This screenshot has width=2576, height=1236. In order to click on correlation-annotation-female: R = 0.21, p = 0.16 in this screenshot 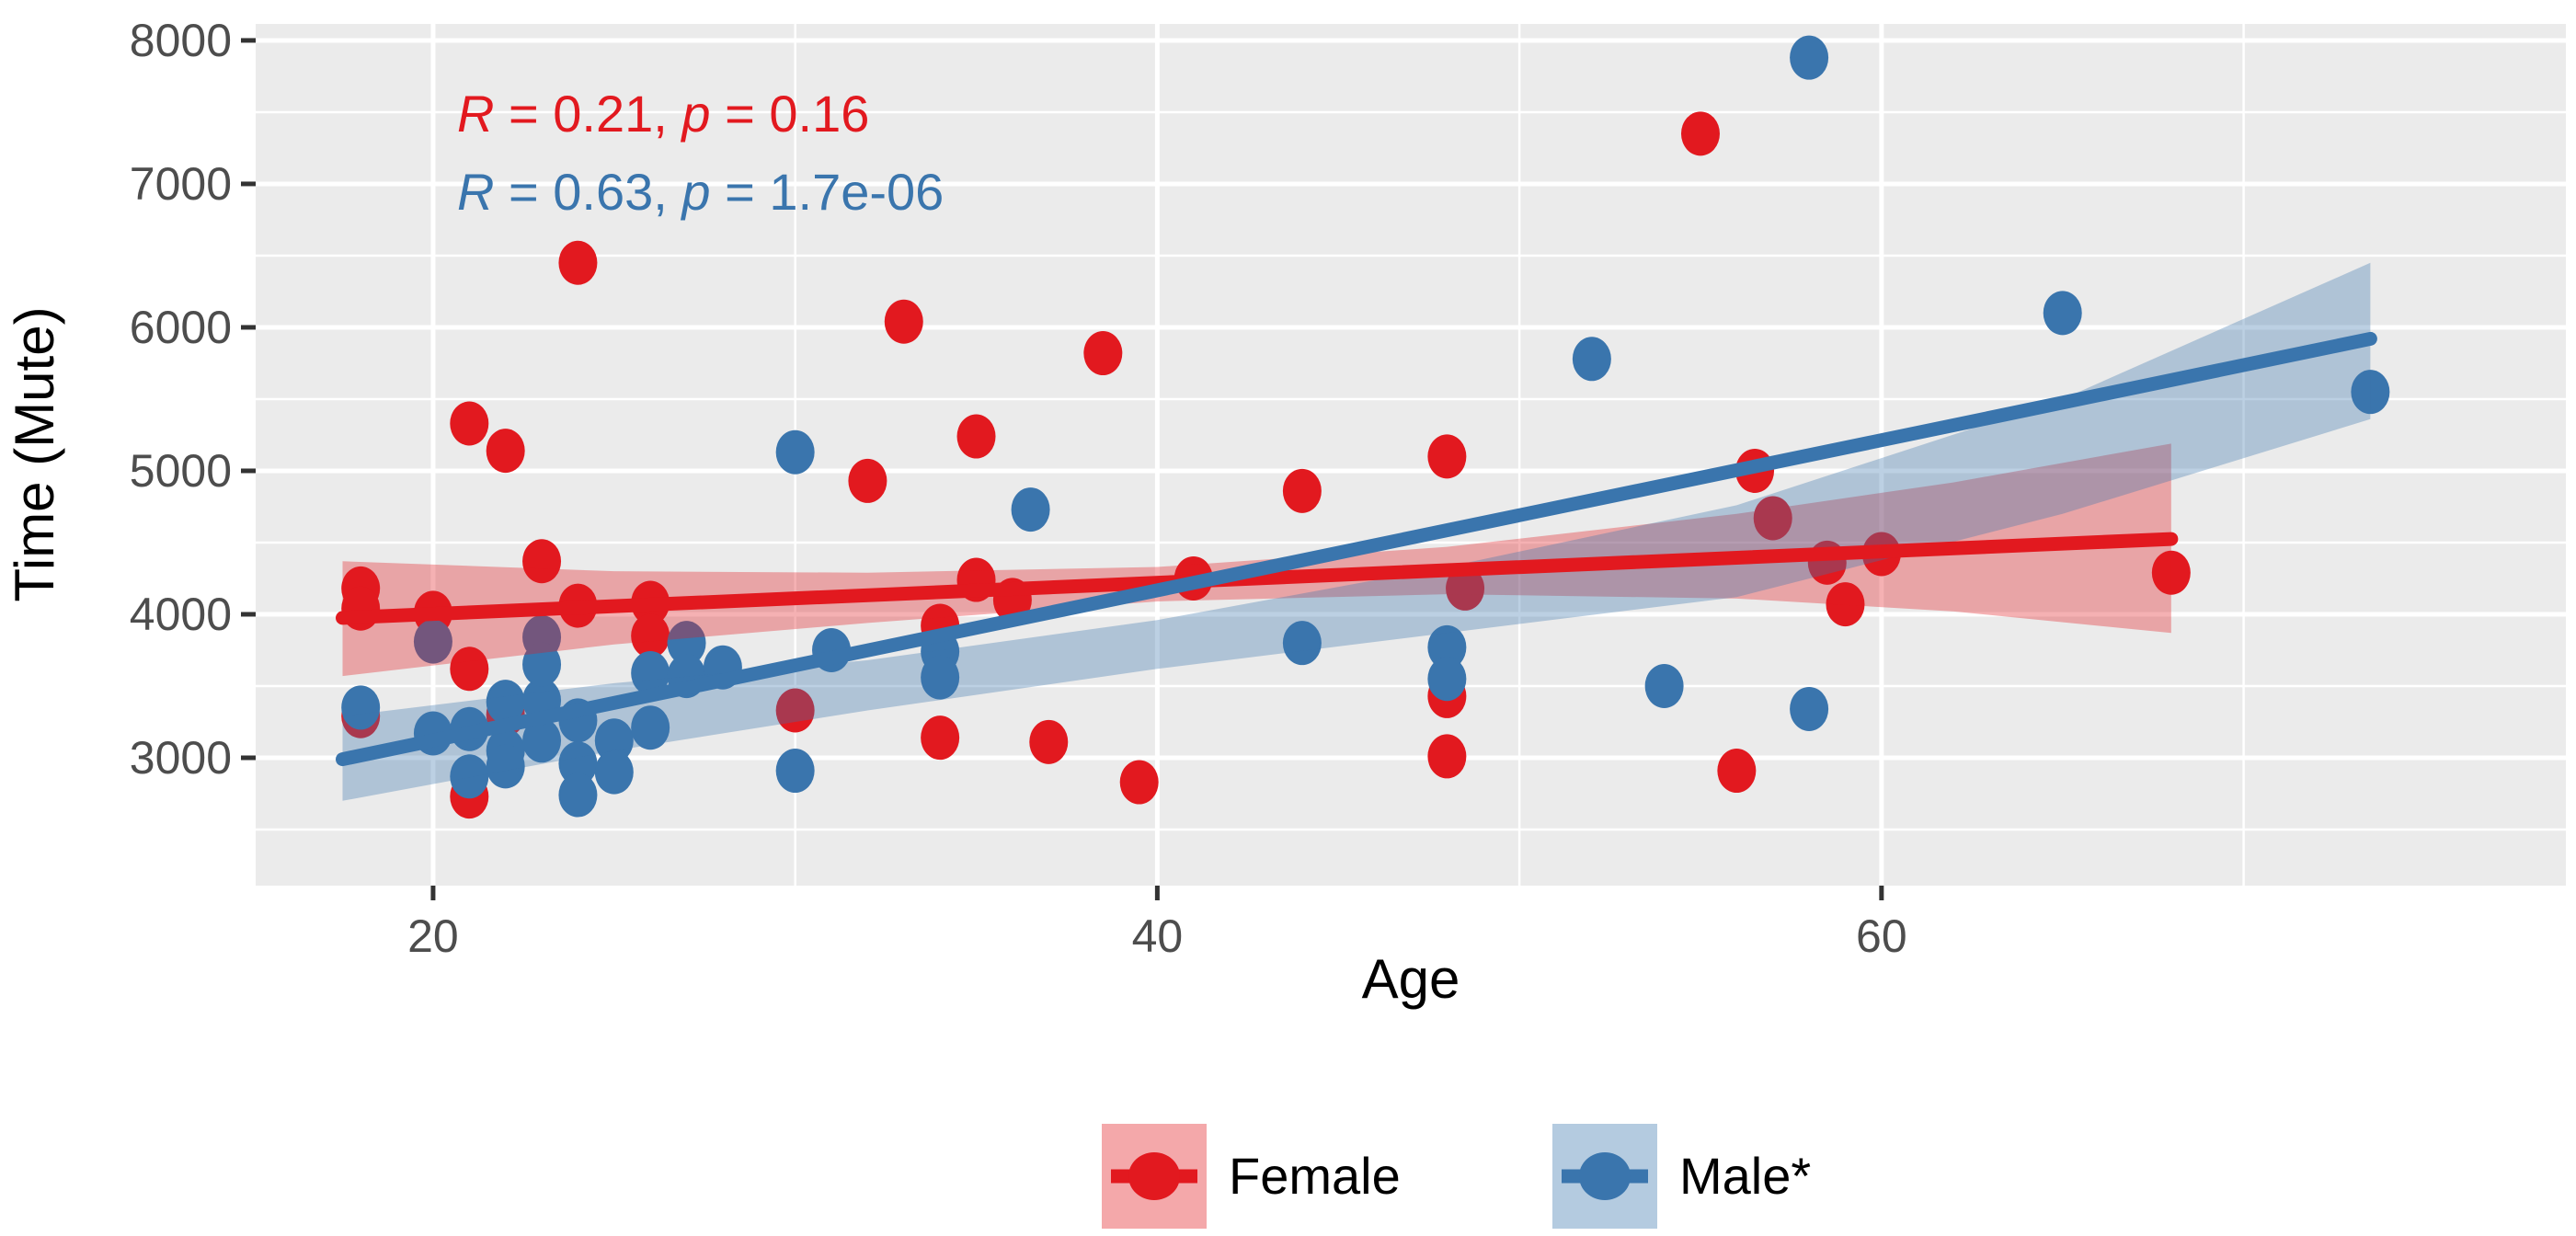, I will do `click(663, 114)`.